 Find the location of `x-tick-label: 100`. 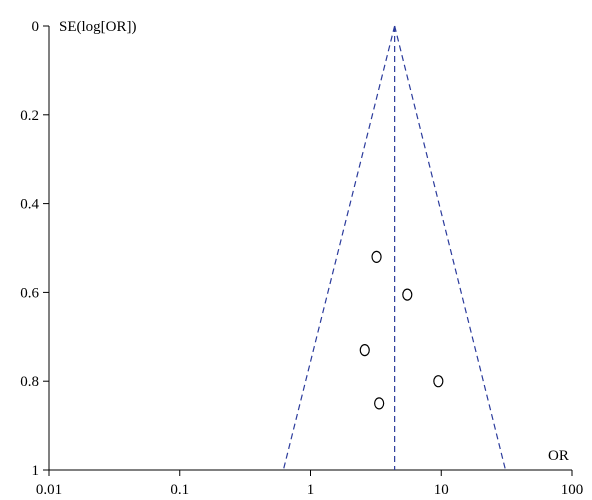

x-tick-label: 100 is located at coordinates (572, 490).